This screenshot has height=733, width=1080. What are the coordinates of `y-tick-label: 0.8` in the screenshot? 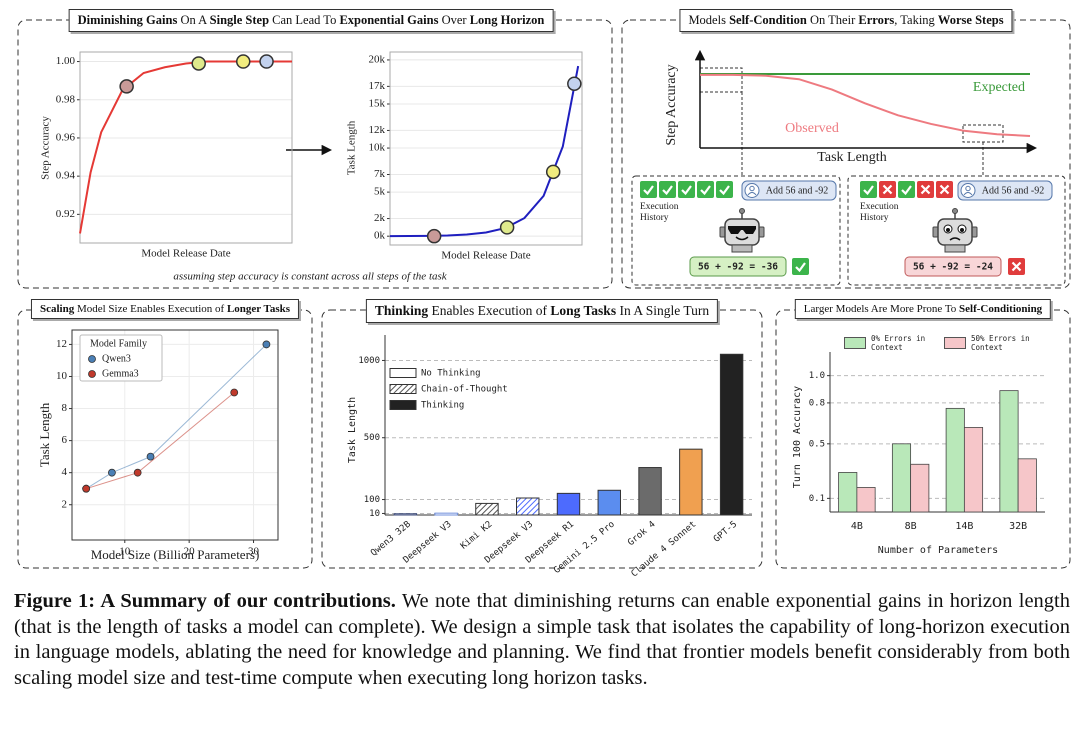 It's located at (817, 403).